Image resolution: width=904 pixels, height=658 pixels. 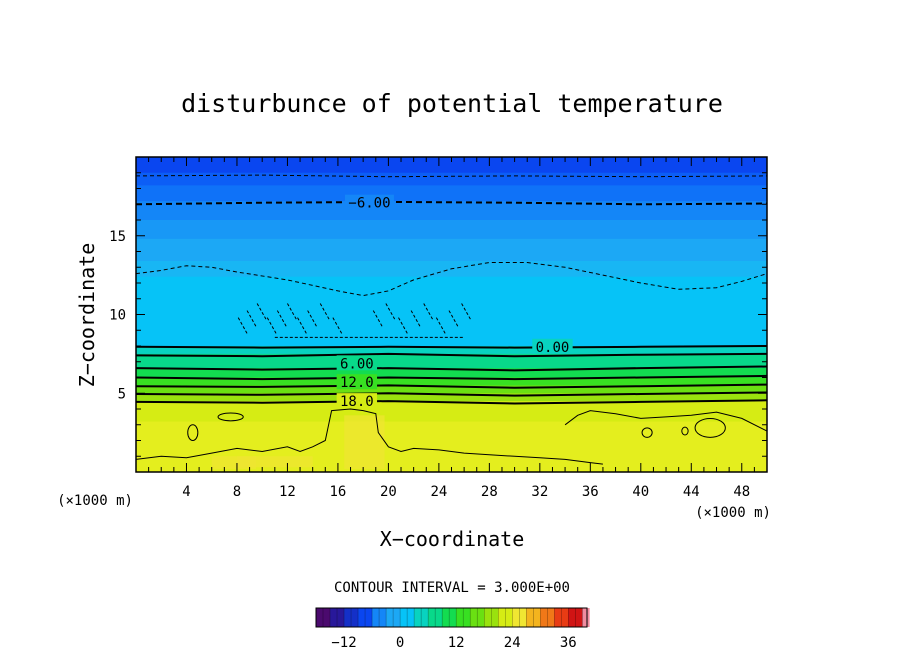 I want to click on y-axis-label: Z−coordinate, so click(x=87, y=315).